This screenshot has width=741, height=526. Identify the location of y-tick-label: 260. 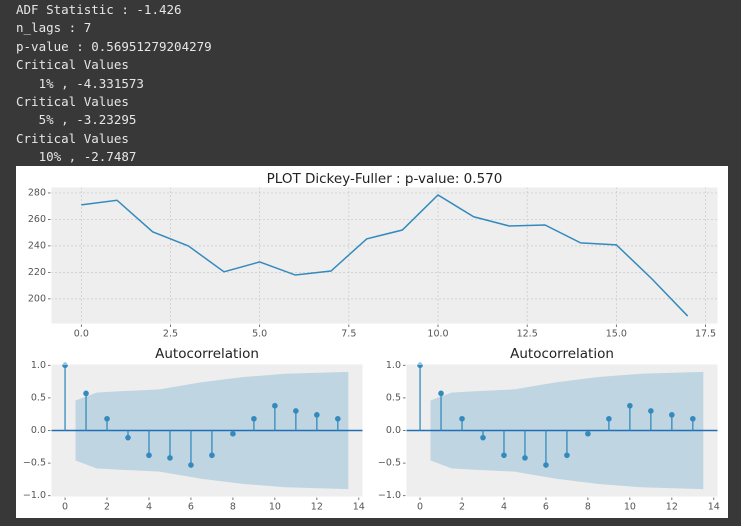
(37, 219).